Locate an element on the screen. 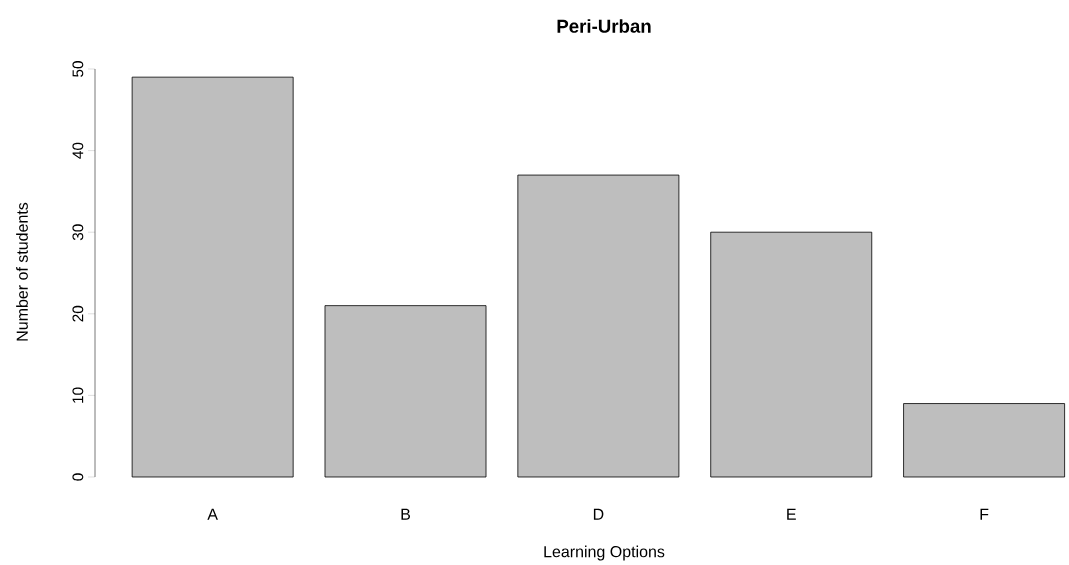 The width and height of the screenshot is (1069, 565). x-tick-label: B is located at coordinates (405, 514).